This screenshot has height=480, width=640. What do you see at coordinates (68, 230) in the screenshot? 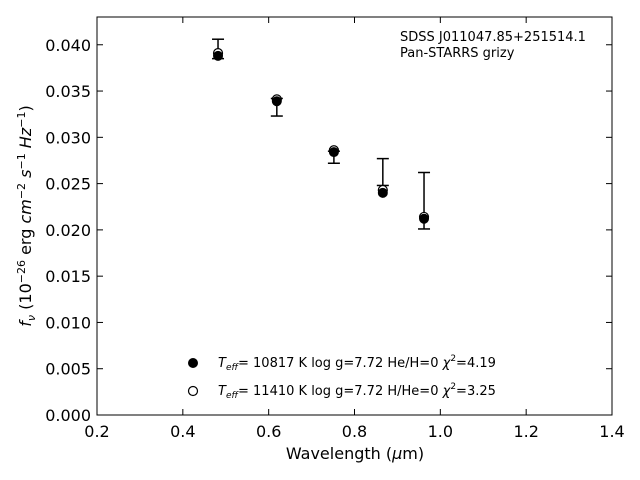
I see `y-tick-label: 0.020` at bounding box center [68, 230].